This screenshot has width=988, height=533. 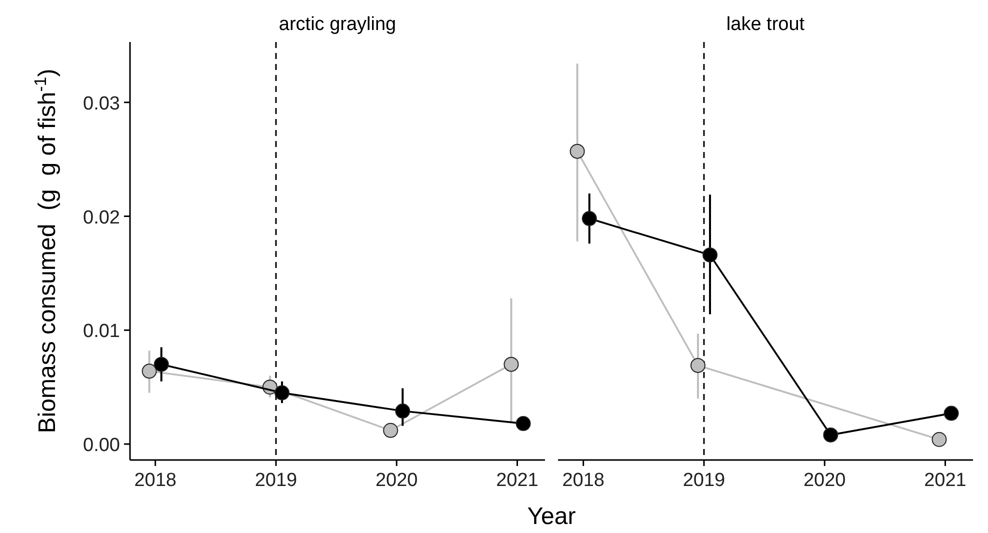 What do you see at coordinates (101, 103) in the screenshot?
I see `y-tick-label: 0.03` at bounding box center [101, 103].